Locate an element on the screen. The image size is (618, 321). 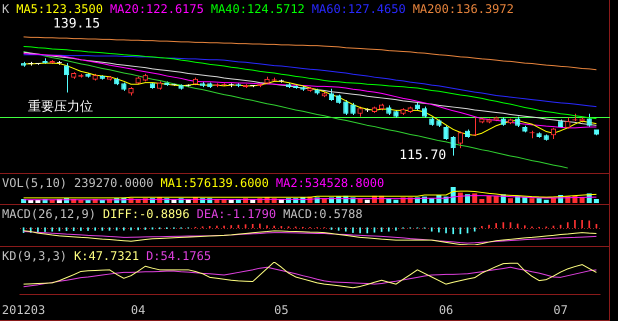
x-tick-label: 06 is located at coordinates (446, 309).